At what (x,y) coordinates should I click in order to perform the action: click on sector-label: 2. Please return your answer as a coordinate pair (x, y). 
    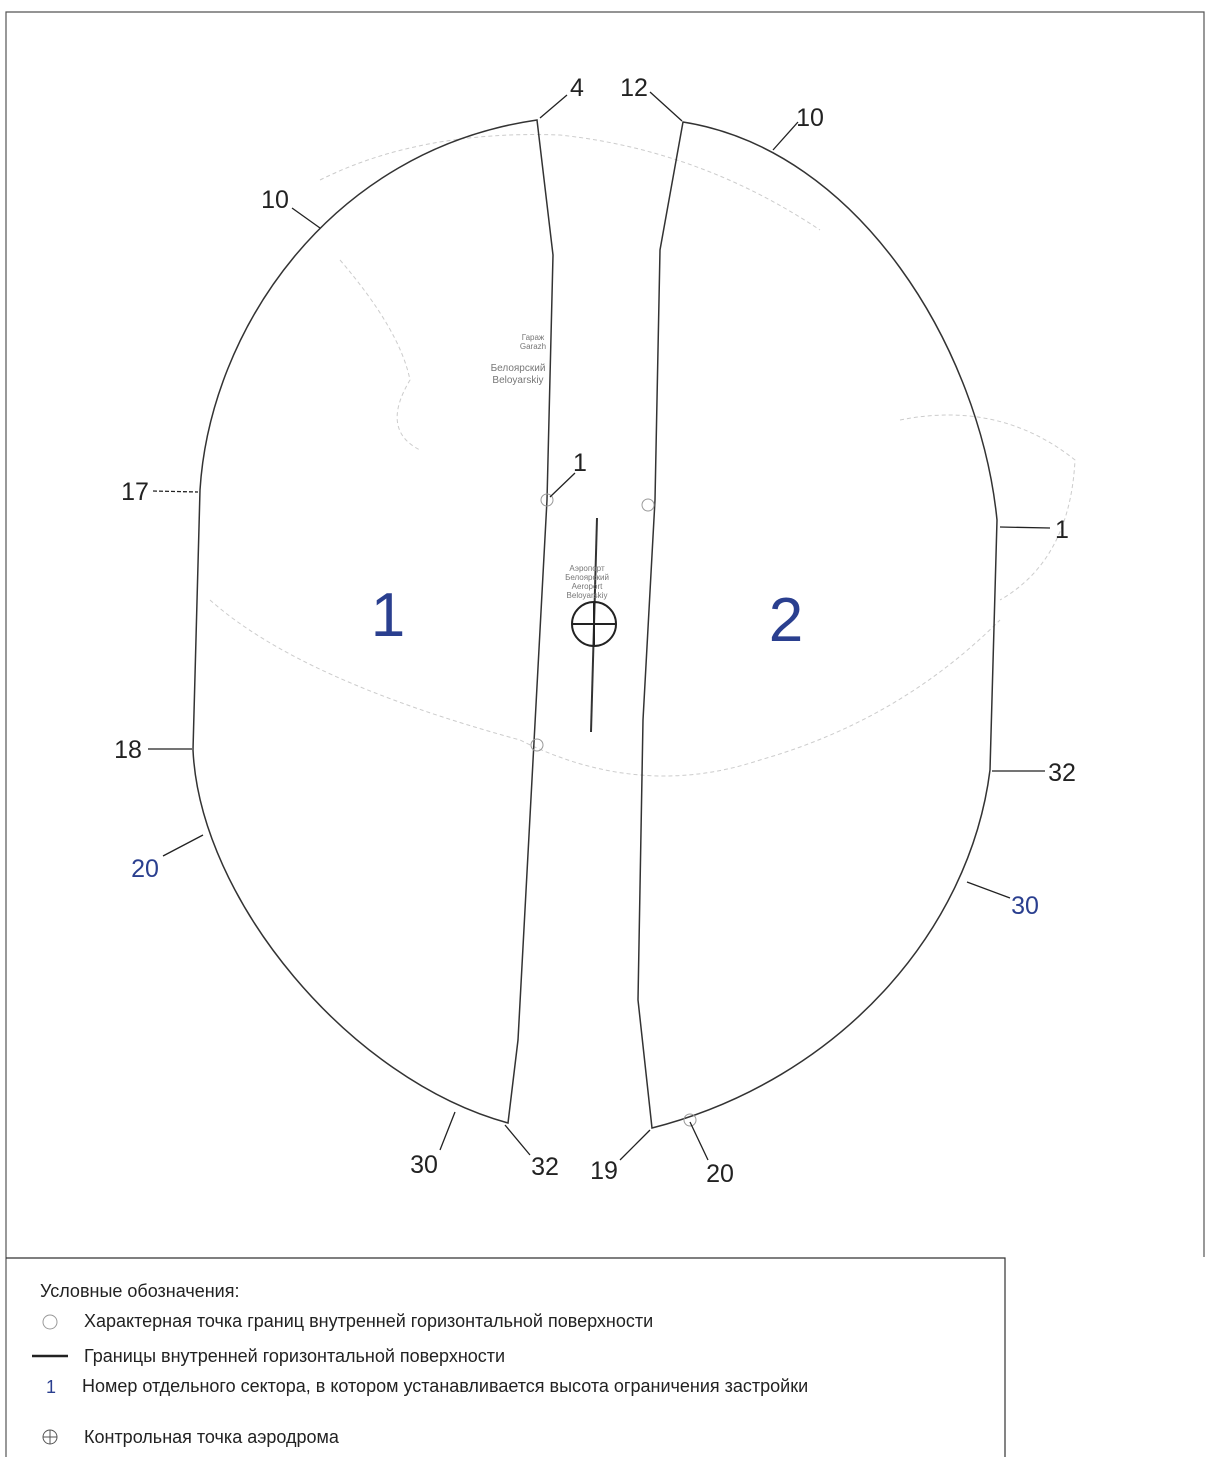
    Looking at the image, I should click on (786, 620).